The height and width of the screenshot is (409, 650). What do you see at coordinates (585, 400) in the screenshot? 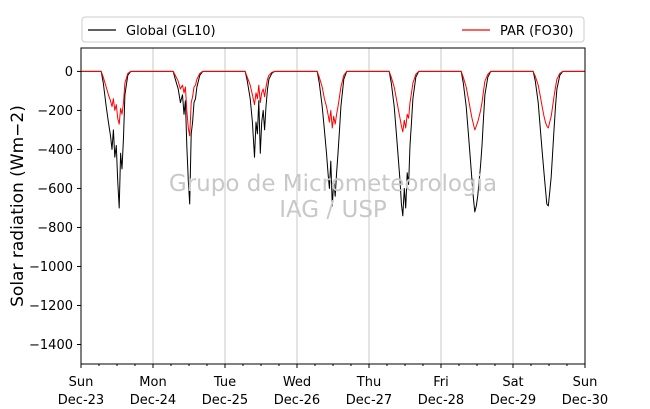
I see `x-tick-label-date: Dec-30` at bounding box center [585, 400].